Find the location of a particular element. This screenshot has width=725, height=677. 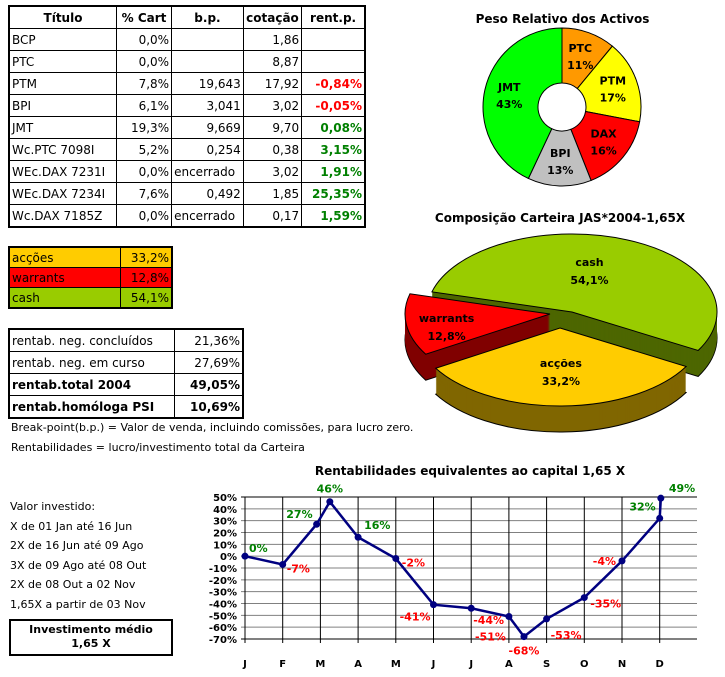

composition-value: 33,2% is located at coordinates (146, 257).